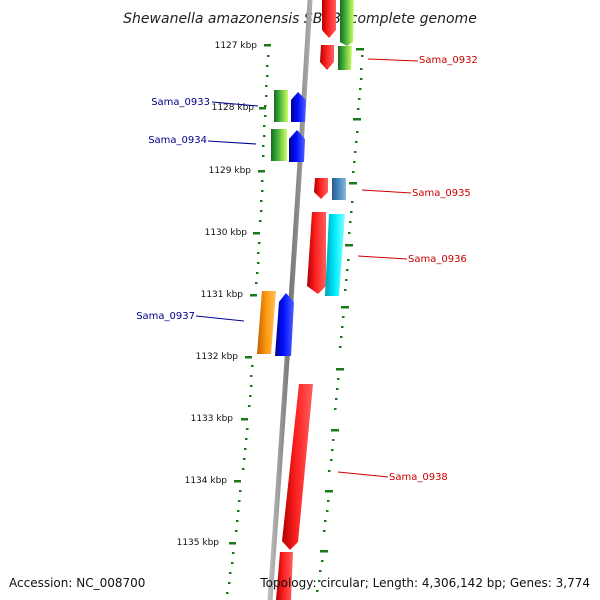 This screenshot has height=600, width=600. I want to click on gene-label-sama-0935: Sama_0935, so click(441, 193).